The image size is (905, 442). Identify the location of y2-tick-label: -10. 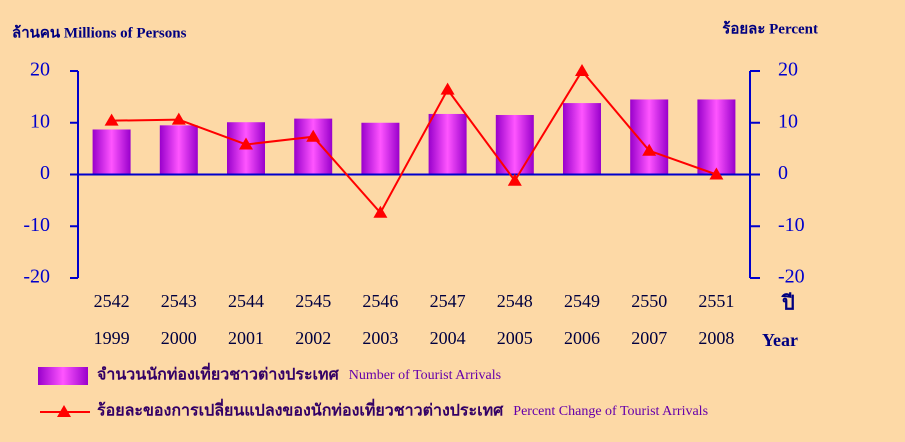
(791, 225).